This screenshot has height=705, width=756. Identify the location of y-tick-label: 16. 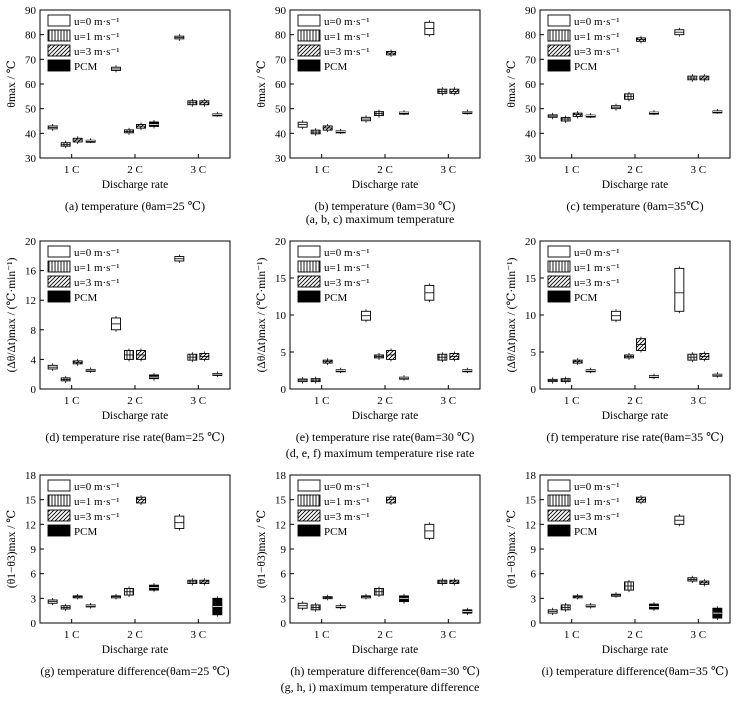
(31, 272).